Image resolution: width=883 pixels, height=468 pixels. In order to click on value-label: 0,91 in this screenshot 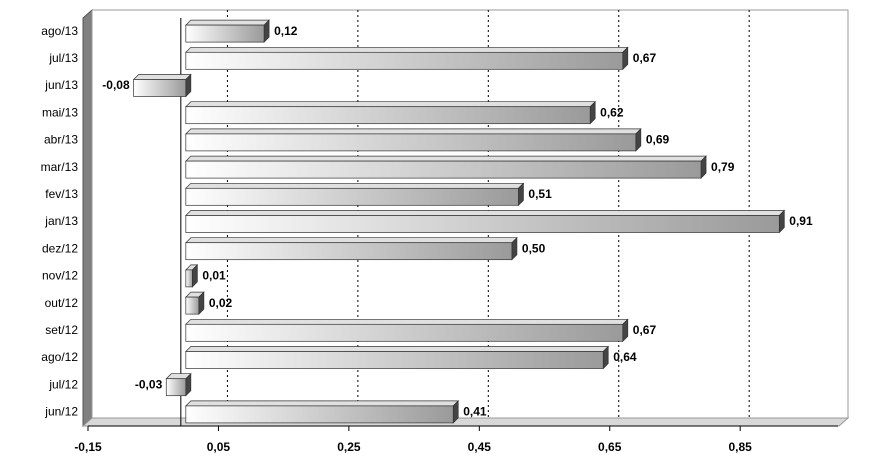, I will do `click(801, 221)`.